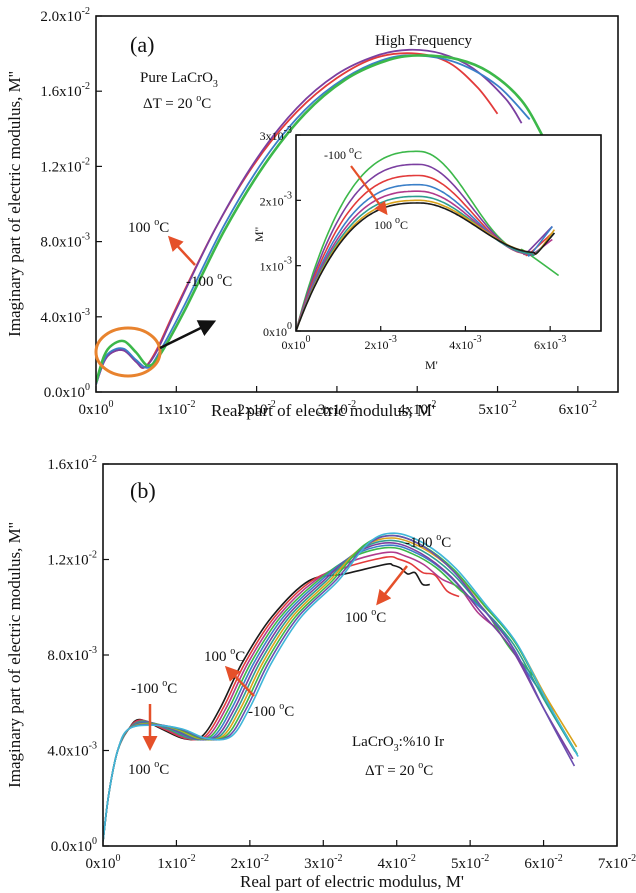 This screenshot has width=636, height=893. What do you see at coordinates (277, 330) in the screenshot?
I see `y-tick-label: 0x100` at bounding box center [277, 330].